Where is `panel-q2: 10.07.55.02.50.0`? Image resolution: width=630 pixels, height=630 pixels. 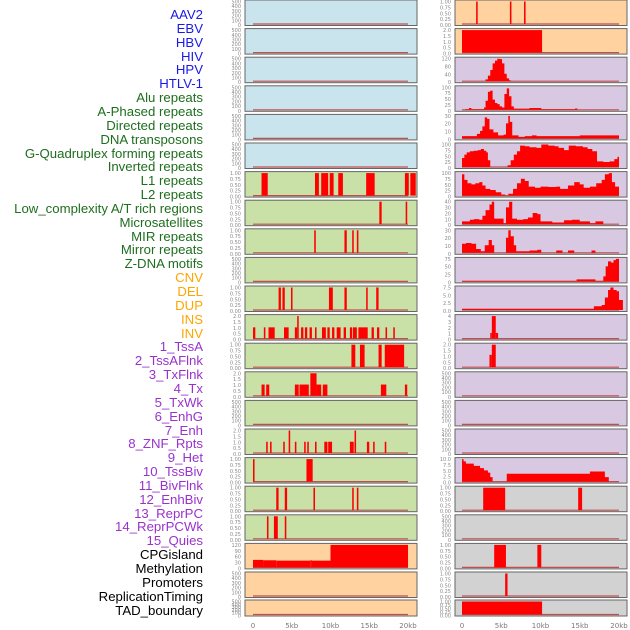 panel-q2: 10.07.55.02.50.0 is located at coordinates (534, 472).